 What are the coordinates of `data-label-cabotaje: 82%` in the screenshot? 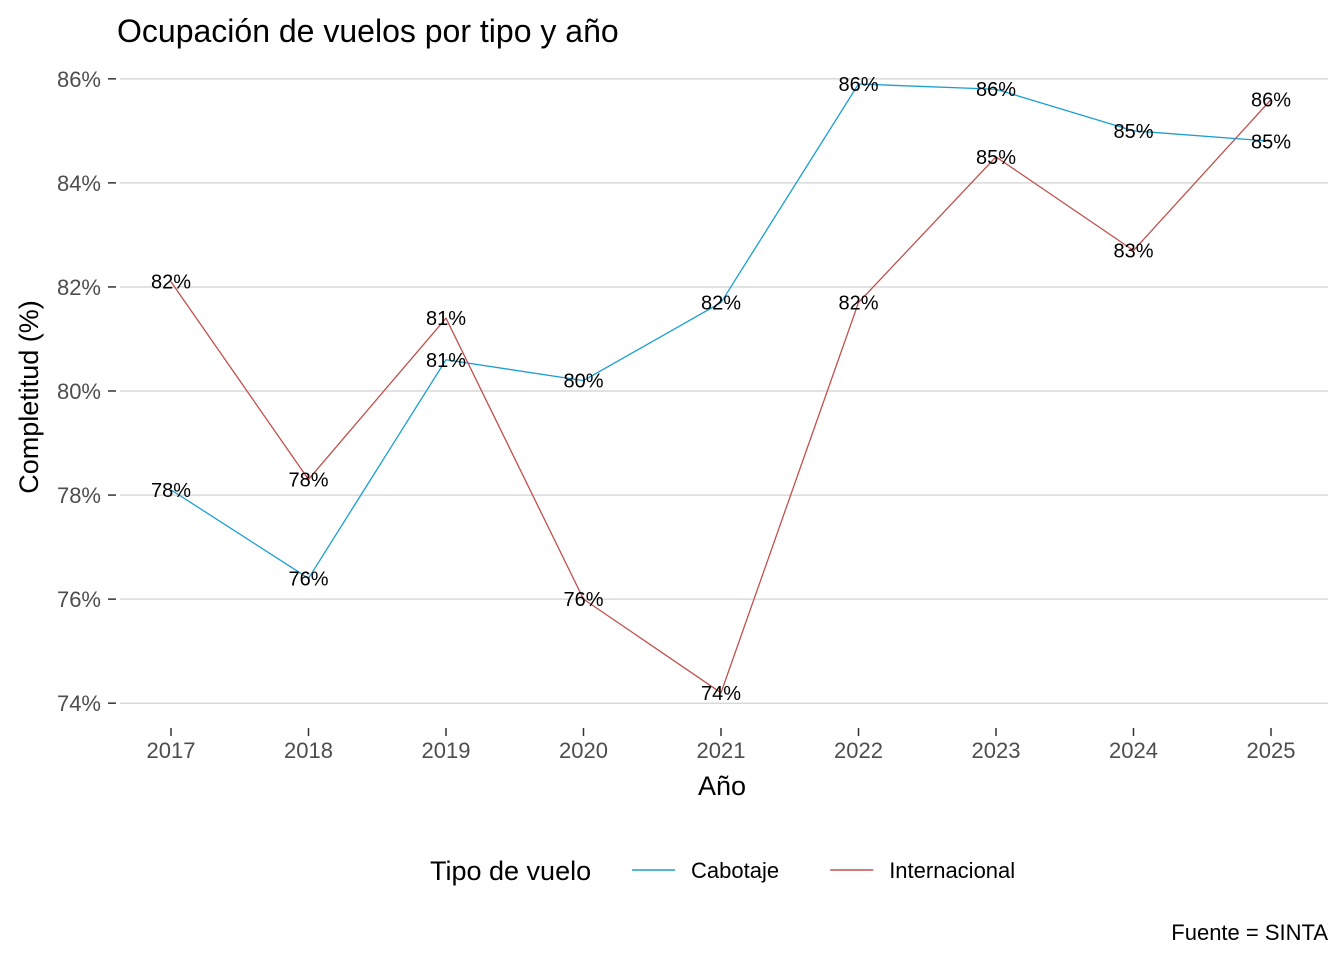 It's located at (721, 304).